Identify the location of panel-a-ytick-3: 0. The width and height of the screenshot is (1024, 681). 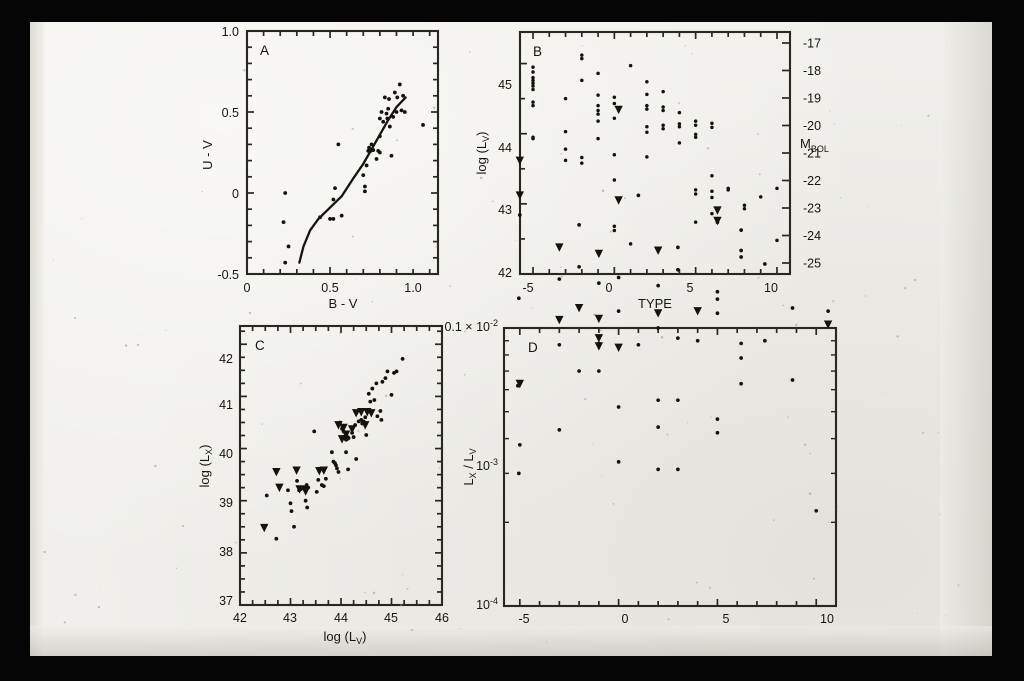
(235, 194).